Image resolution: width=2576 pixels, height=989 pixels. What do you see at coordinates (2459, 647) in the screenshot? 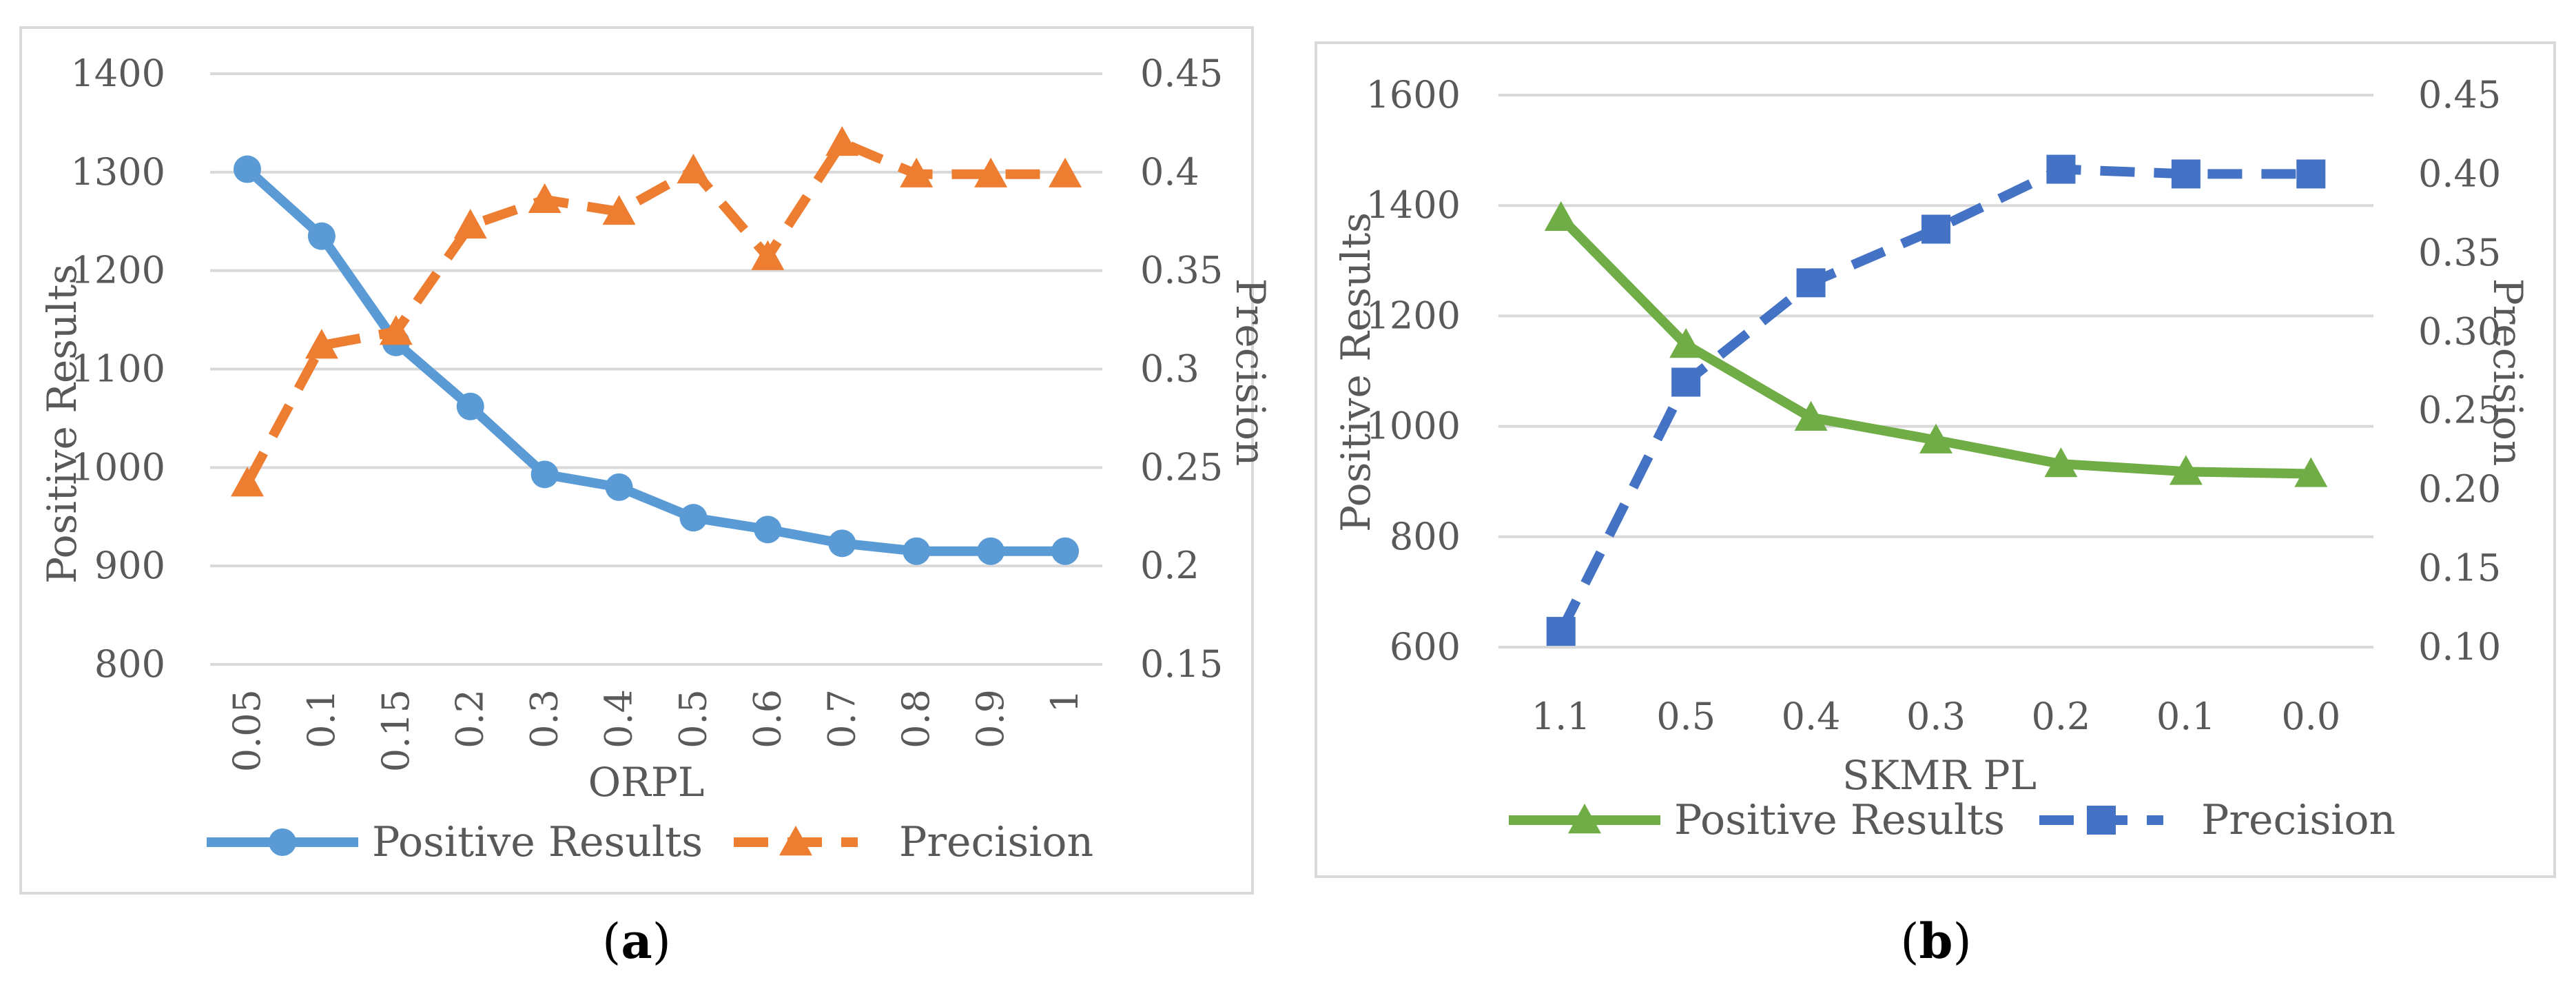
I see `y2-tick-label: 0.10` at bounding box center [2459, 647].